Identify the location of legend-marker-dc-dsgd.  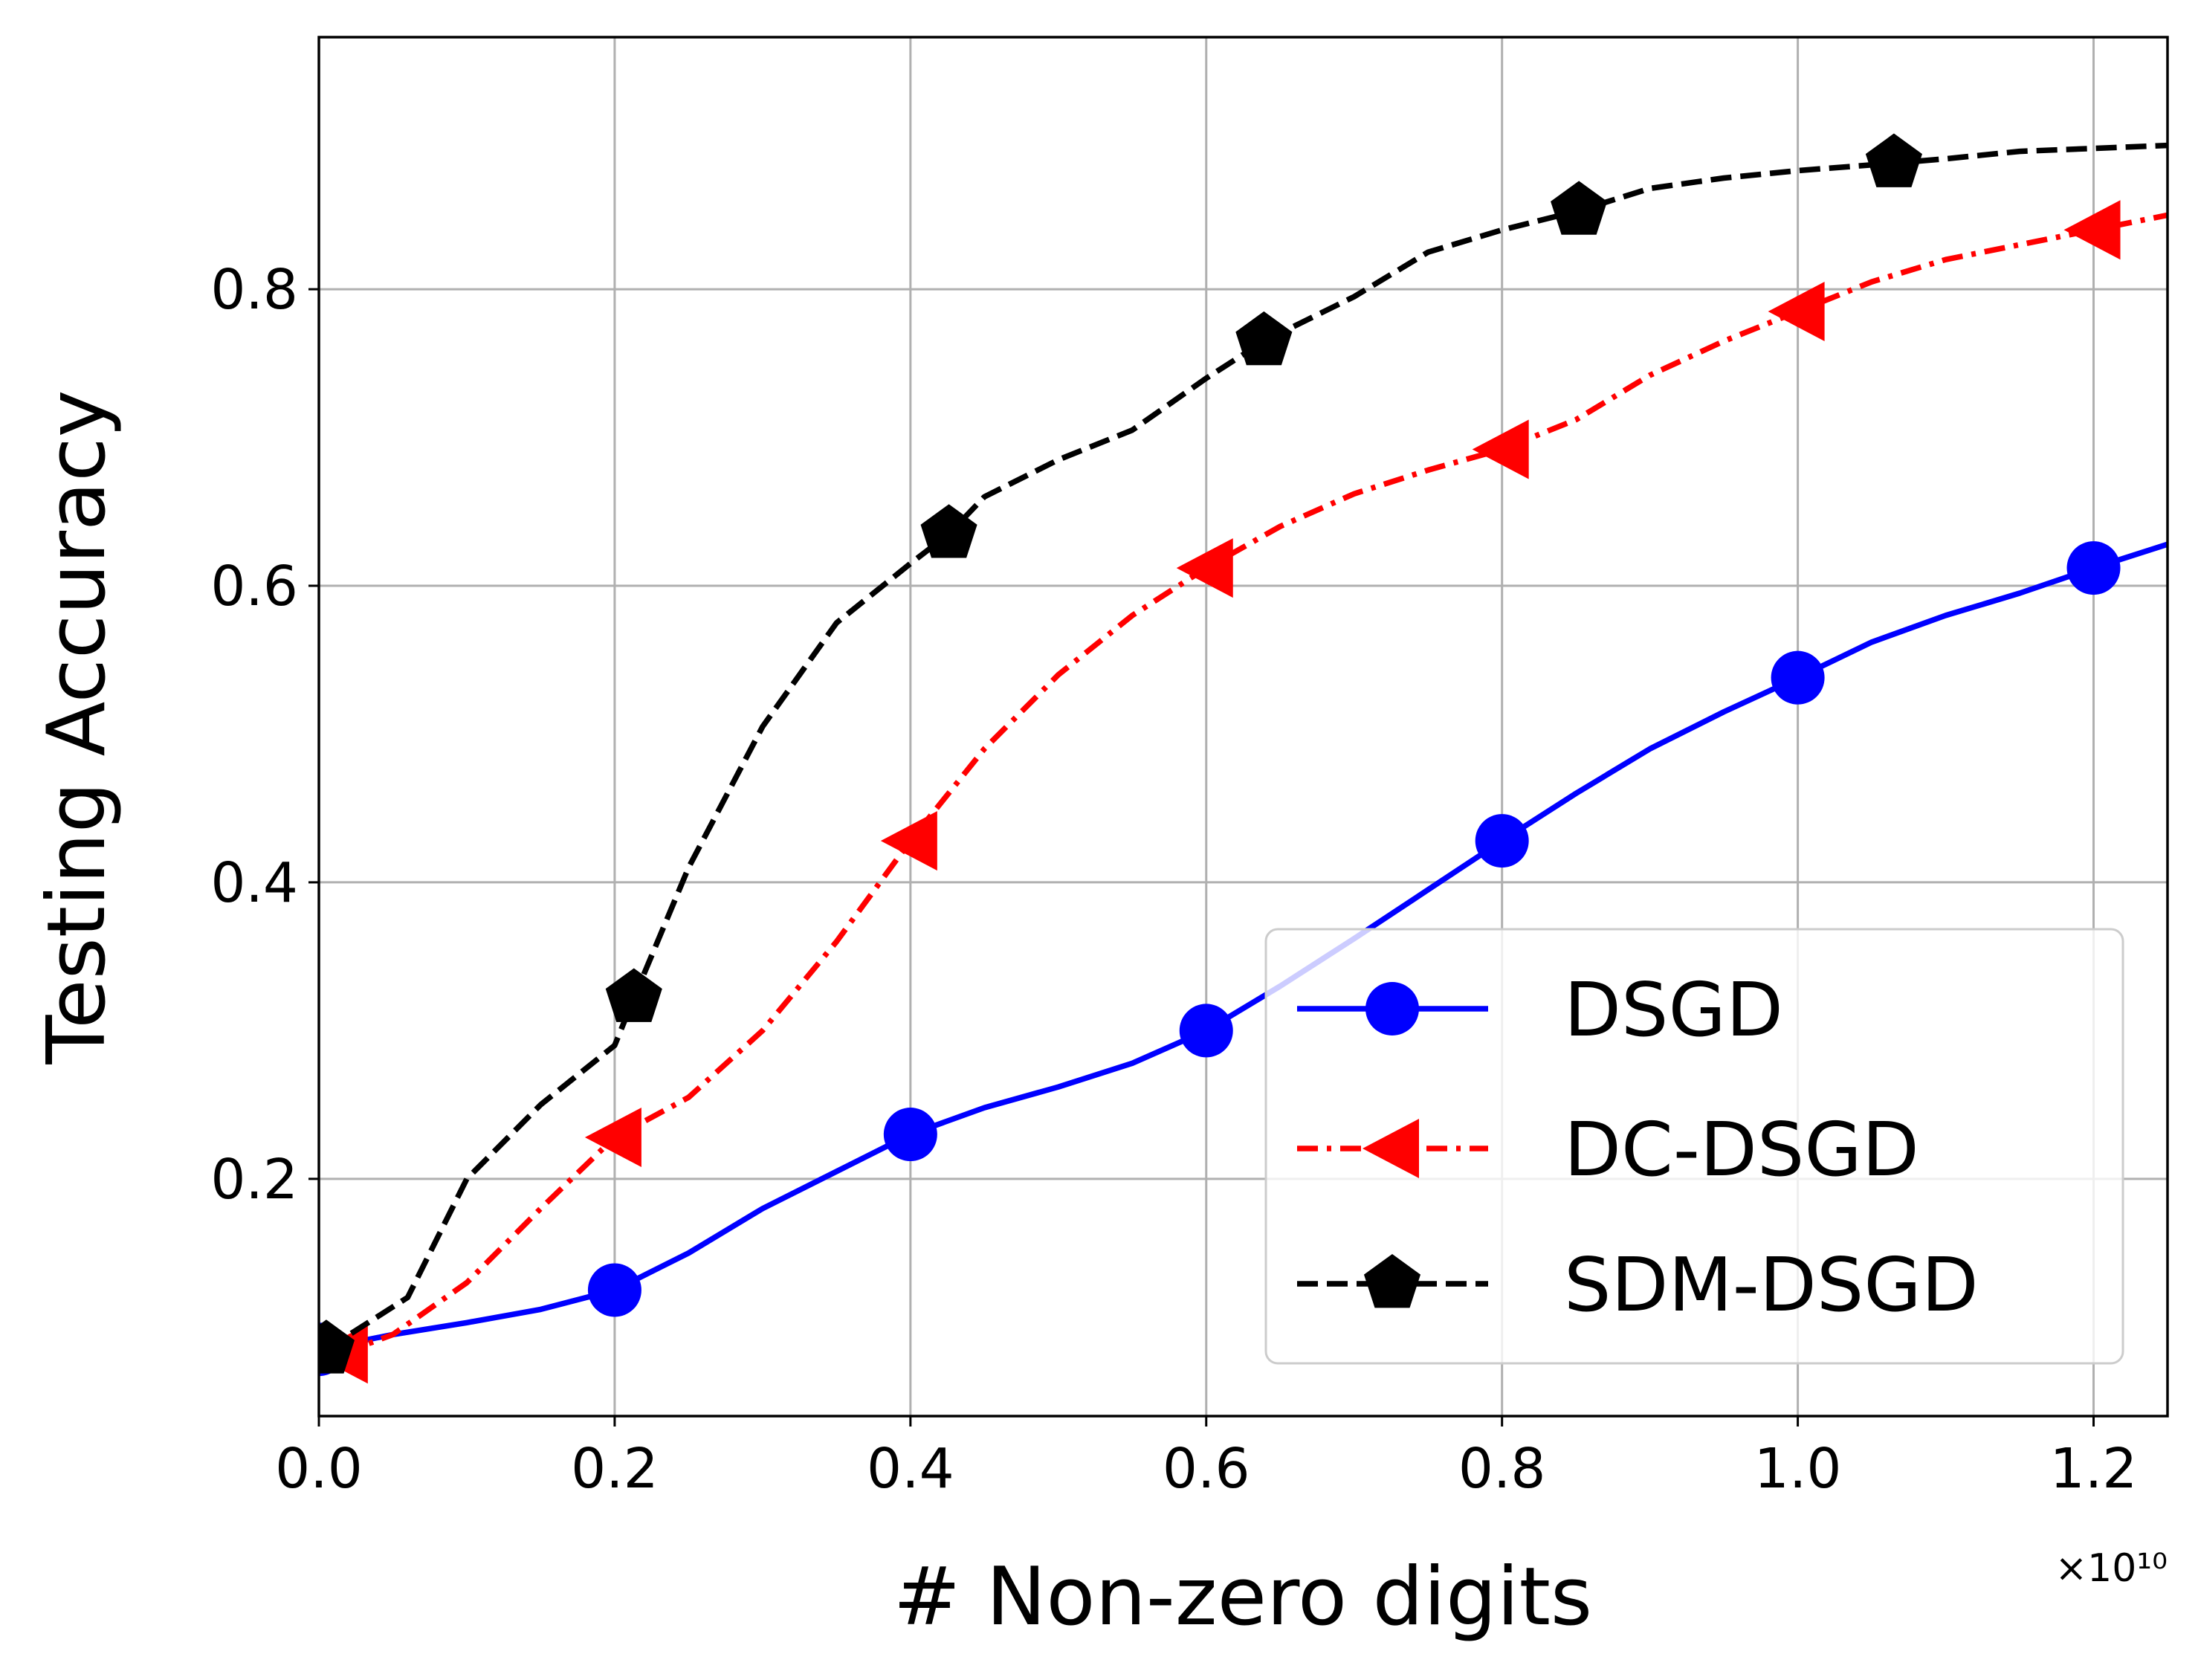
(1391, 1149).